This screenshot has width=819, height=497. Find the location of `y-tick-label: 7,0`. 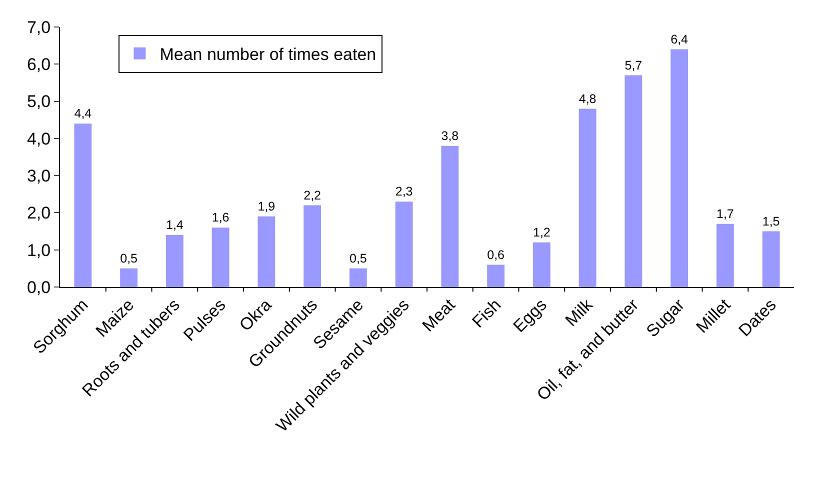

y-tick-label: 7,0 is located at coordinates (38, 27).